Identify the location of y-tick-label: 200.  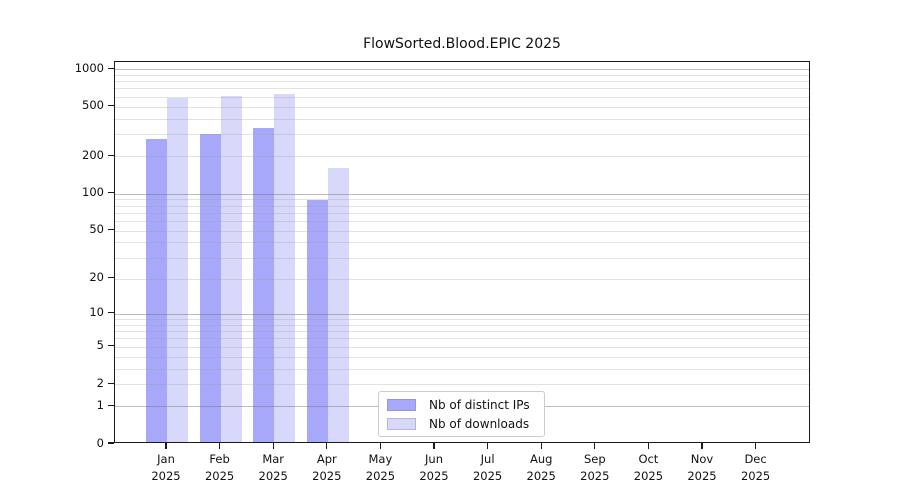
(93, 154).